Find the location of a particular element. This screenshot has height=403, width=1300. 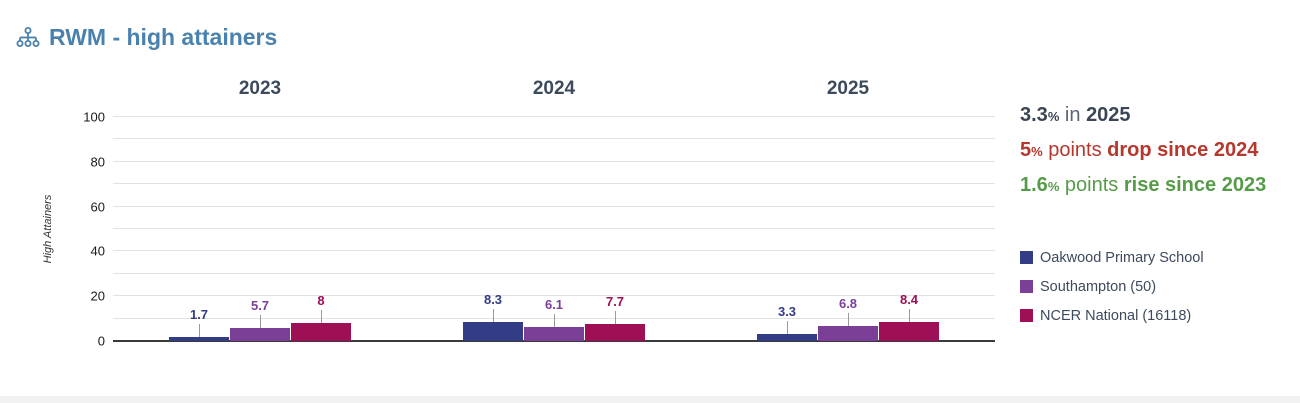

group-header-2025: 2025 is located at coordinates (848, 88).